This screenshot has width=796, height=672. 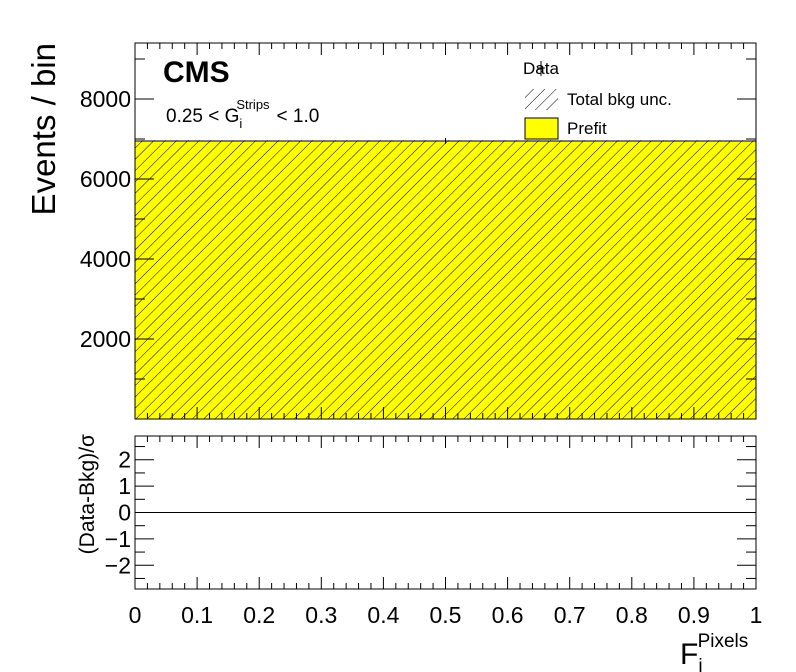 What do you see at coordinates (619, 99) in the screenshot?
I see `legend-unc-label: Total bkg unc.` at bounding box center [619, 99].